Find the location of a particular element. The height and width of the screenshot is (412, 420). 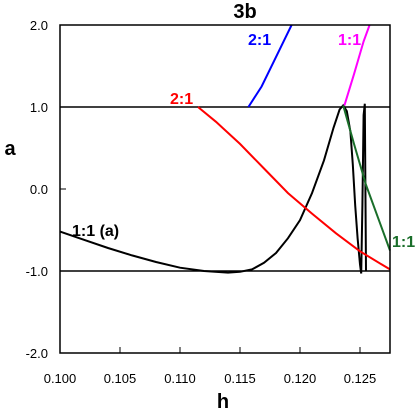

annotation-2-1-blue: 2:1 is located at coordinates (259, 40).